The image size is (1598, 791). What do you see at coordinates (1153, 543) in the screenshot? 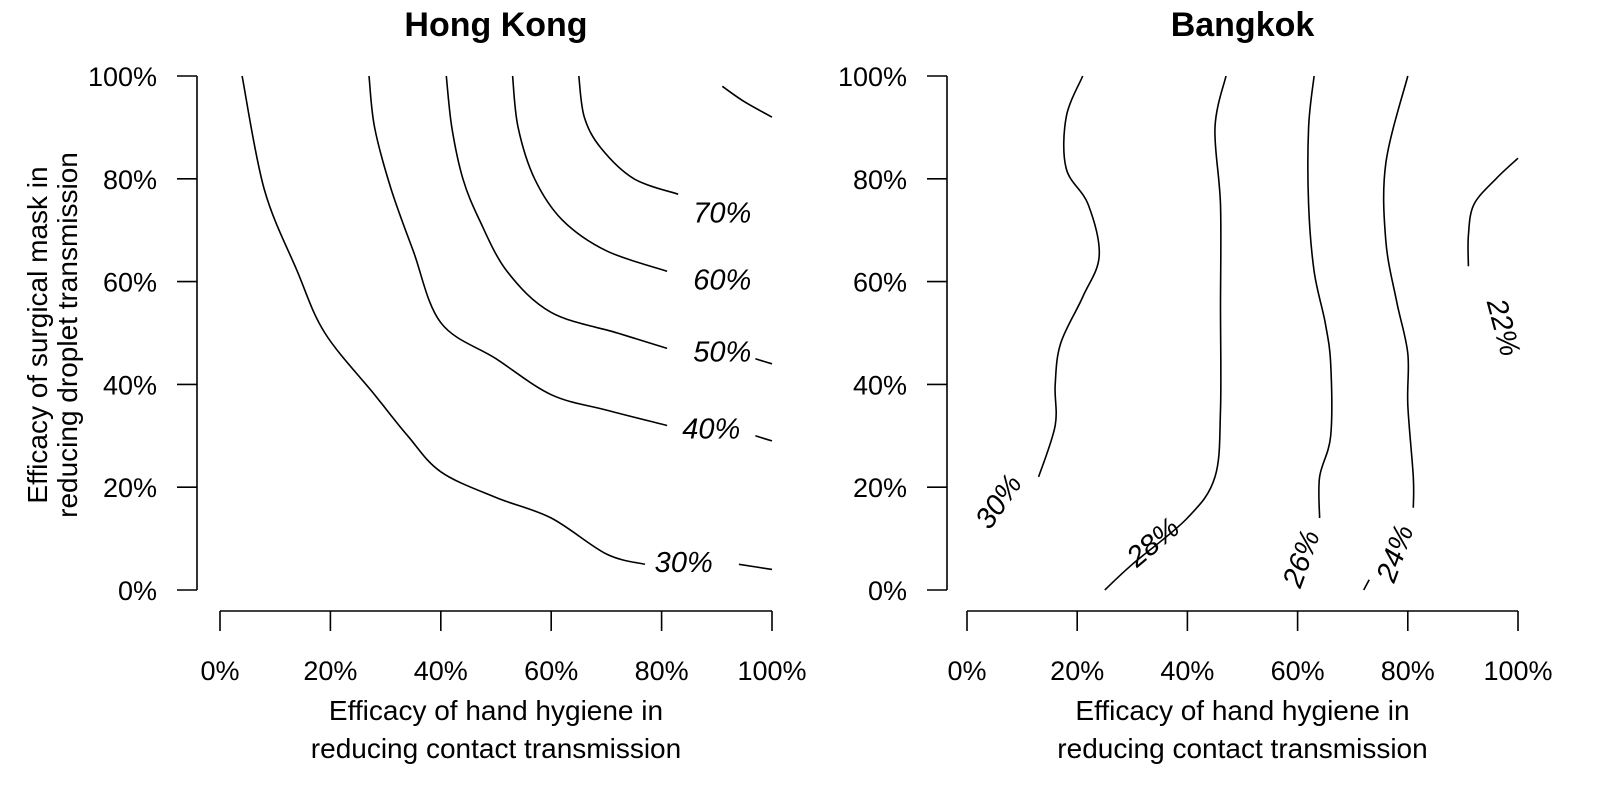
I see `contour-level-label: 28%` at bounding box center [1153, 543].